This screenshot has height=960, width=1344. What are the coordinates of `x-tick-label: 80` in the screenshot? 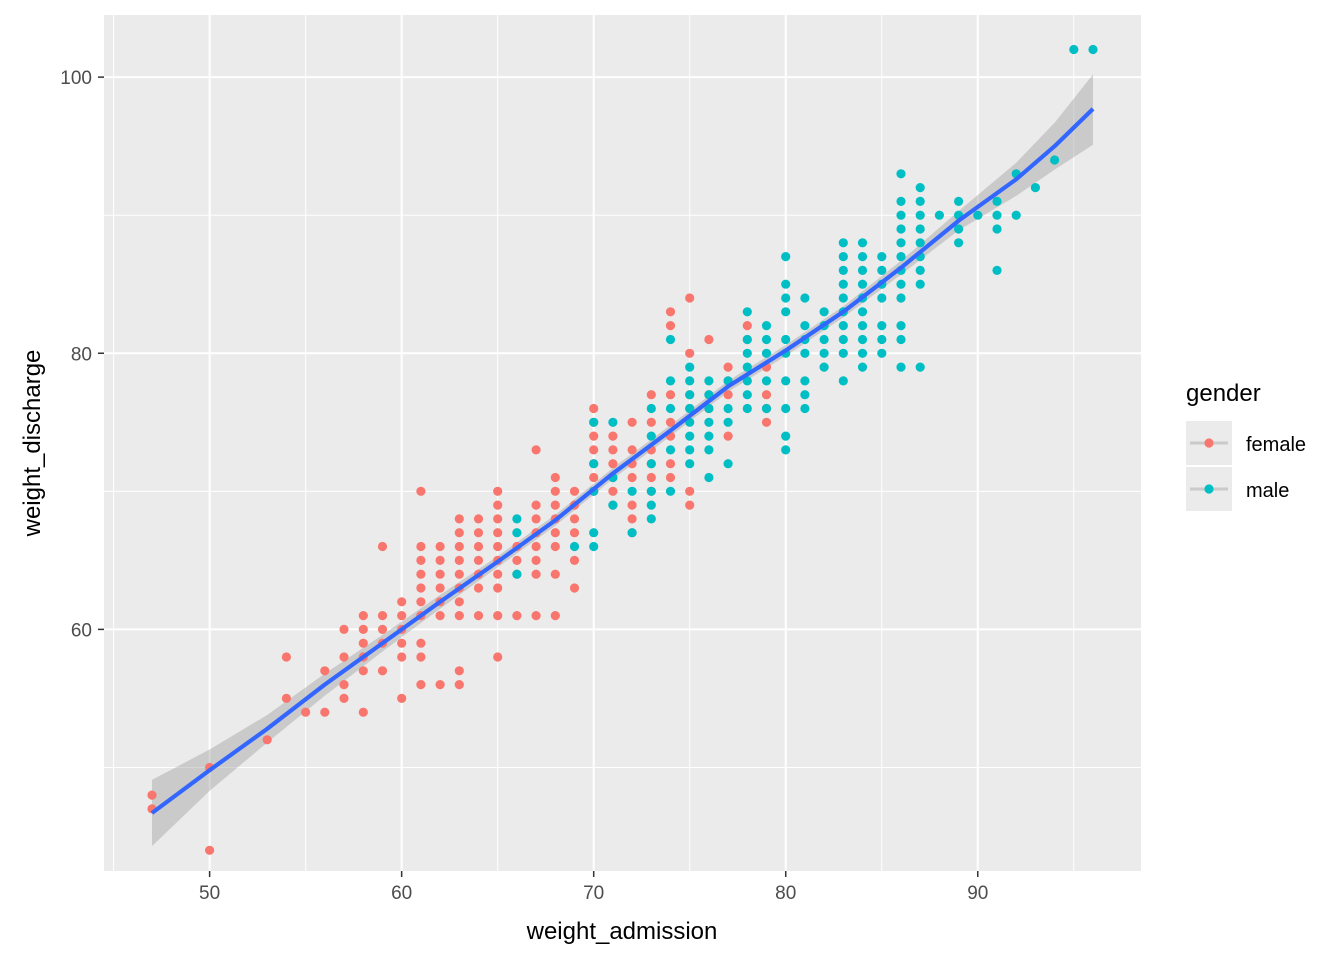 It's located at (785, 893).